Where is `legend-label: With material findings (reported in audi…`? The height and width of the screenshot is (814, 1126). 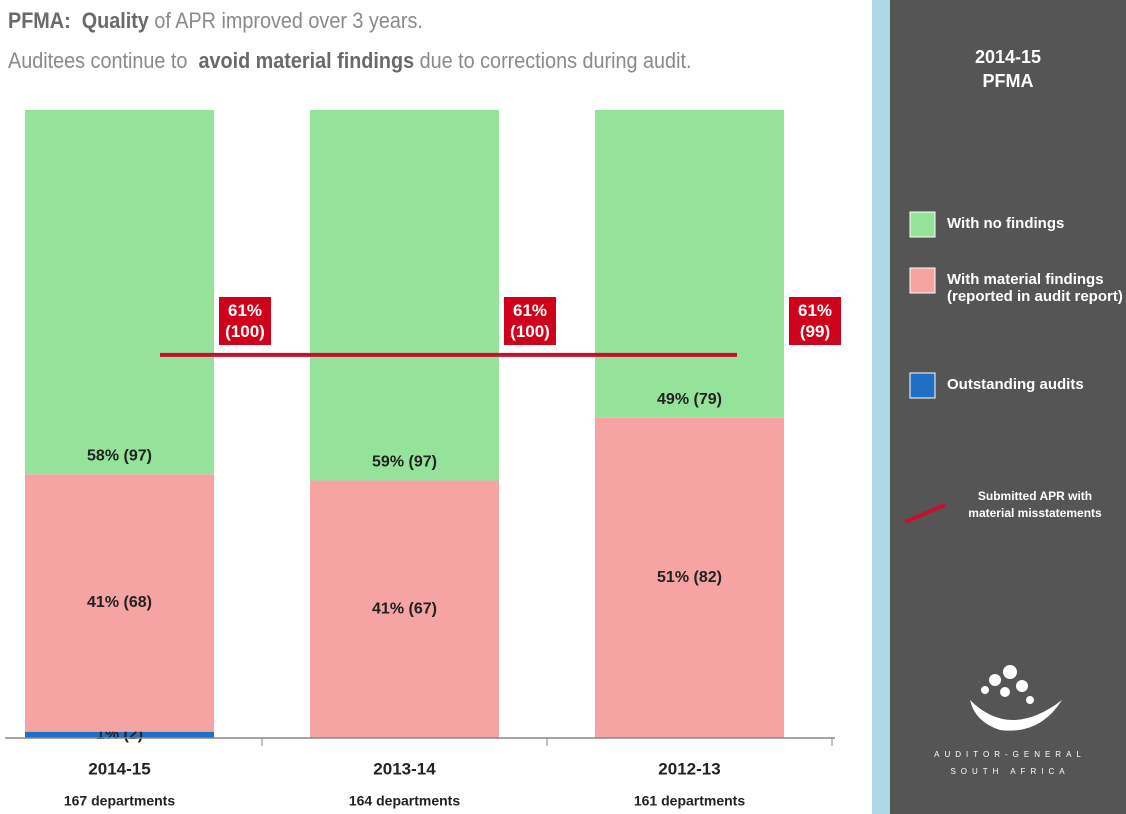
legend-label: With material findings (reported in audi… is located at coordinates (1035, 288).